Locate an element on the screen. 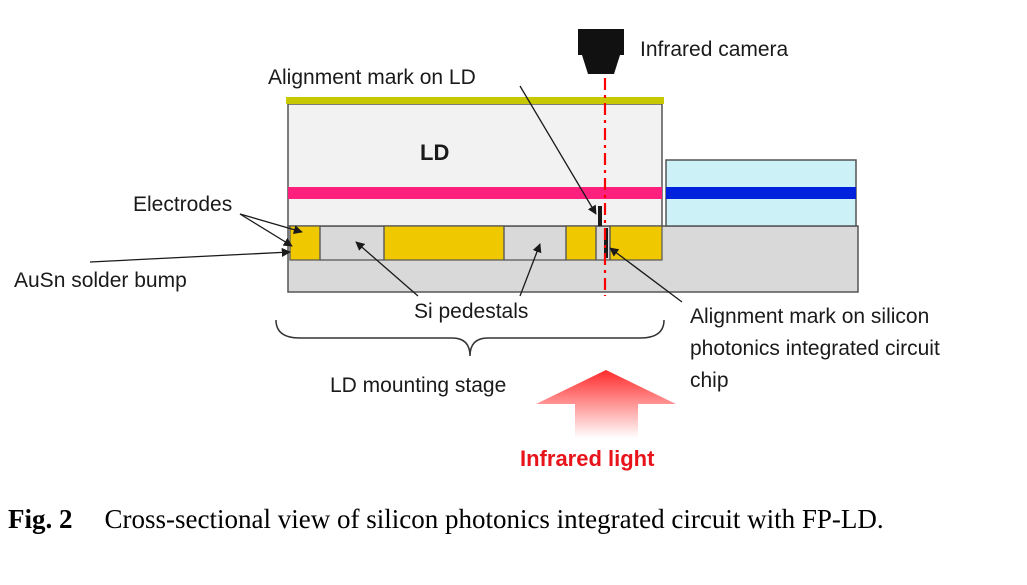 The image size is (1027, 585). label-infrared-camera: Infrared camera is located at coordinates (714, 49).